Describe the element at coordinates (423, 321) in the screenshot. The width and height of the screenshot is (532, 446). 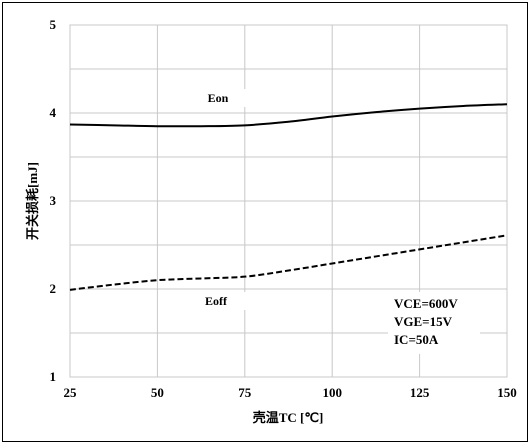
I see `condition-text: VGE=15V` at that location.